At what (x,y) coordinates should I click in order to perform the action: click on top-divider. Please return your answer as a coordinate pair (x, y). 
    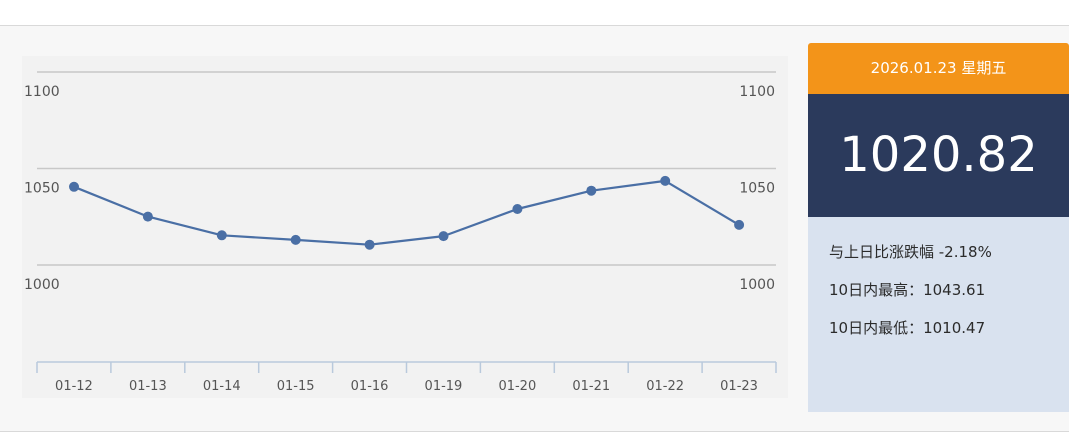
    Looking at the image, I should click on (534, 25).